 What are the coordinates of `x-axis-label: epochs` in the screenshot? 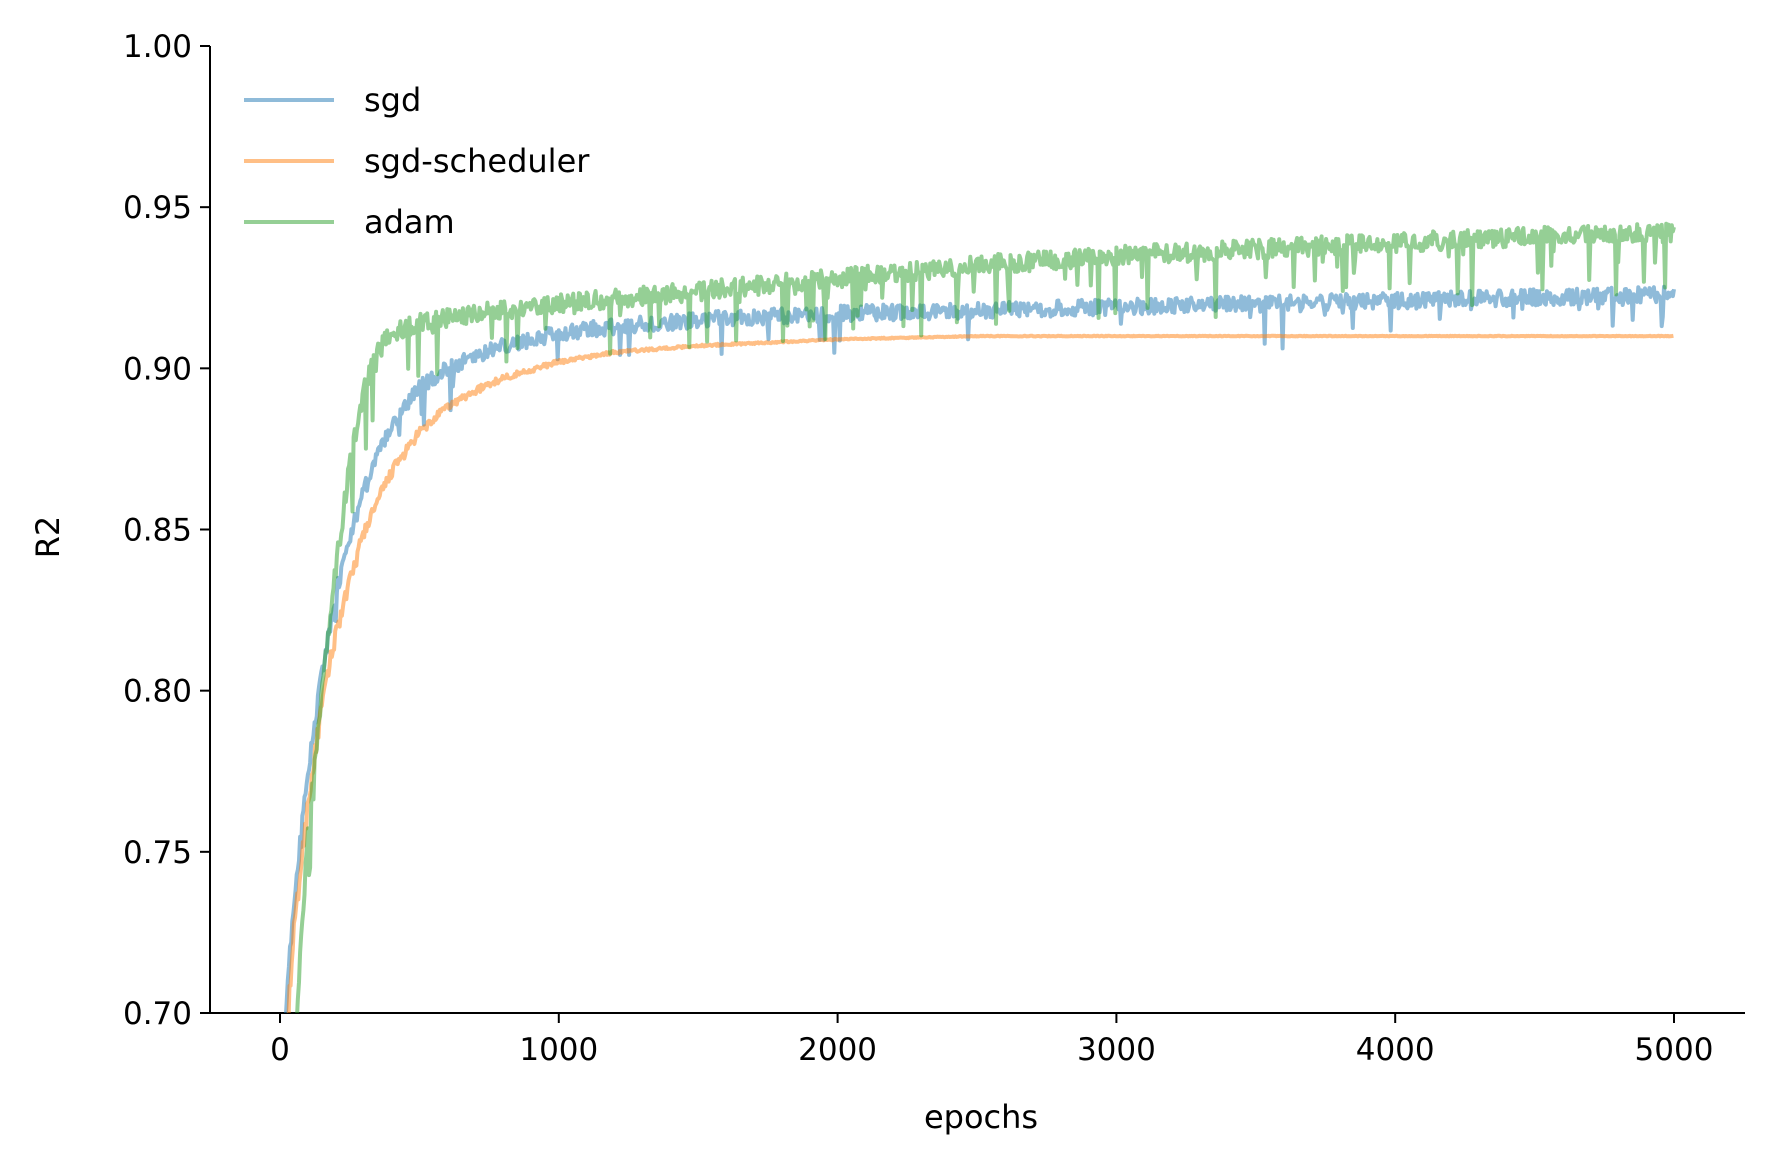 It's located at (981, 1117).